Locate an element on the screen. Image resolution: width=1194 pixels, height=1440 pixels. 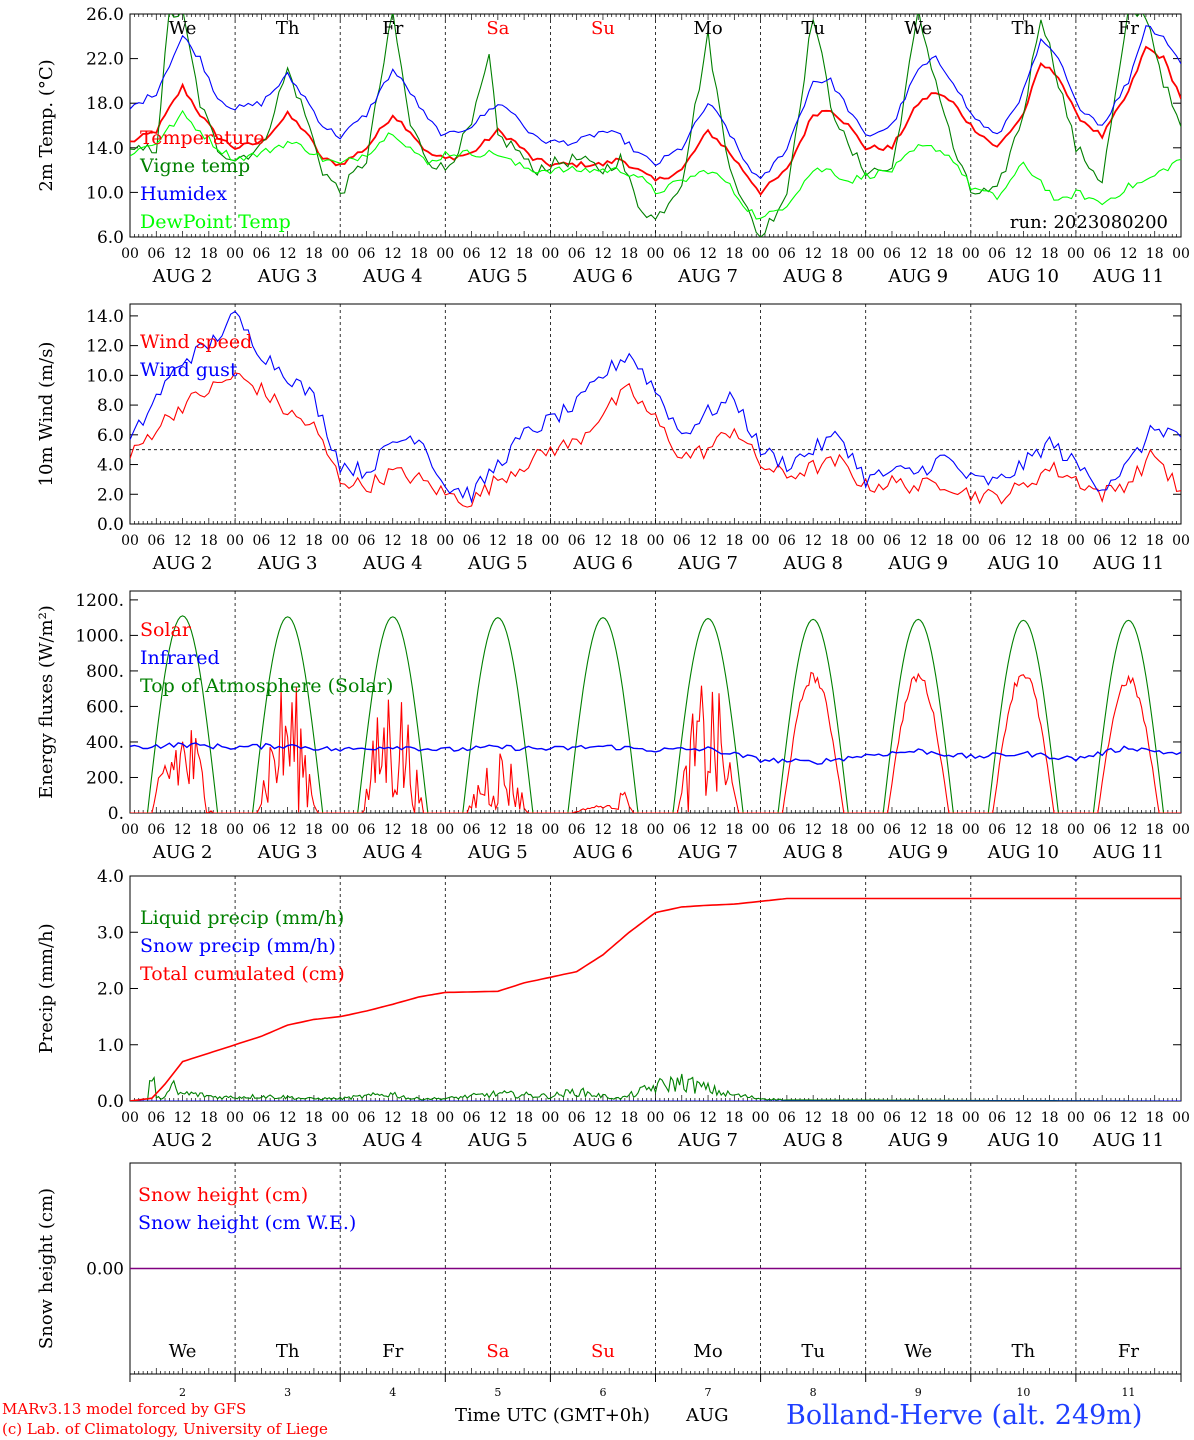
day-number: 2 is located at coordinates (182, 1392).